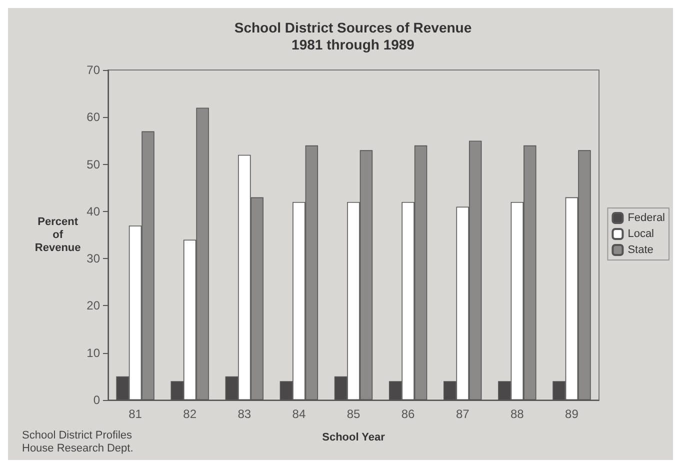 The height and width of the screenshot is (468, 681). I want to click on y-tick-label: 0, so click(96, 400).